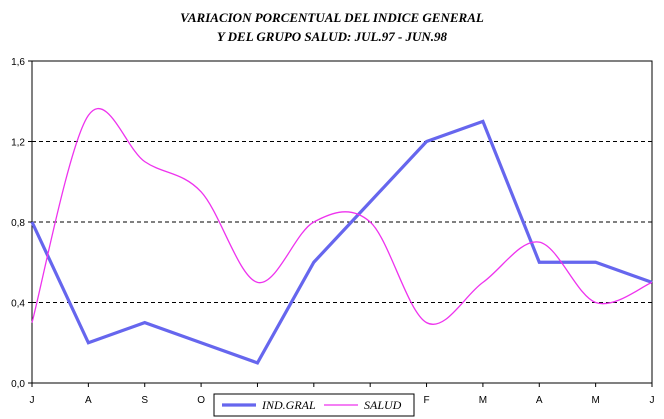 Image resolution: width=664 pixels, height=419 pixels. Describe the element at coordinates (201, 400) in the screenshot. I see `x-tick-label: O` at that location.